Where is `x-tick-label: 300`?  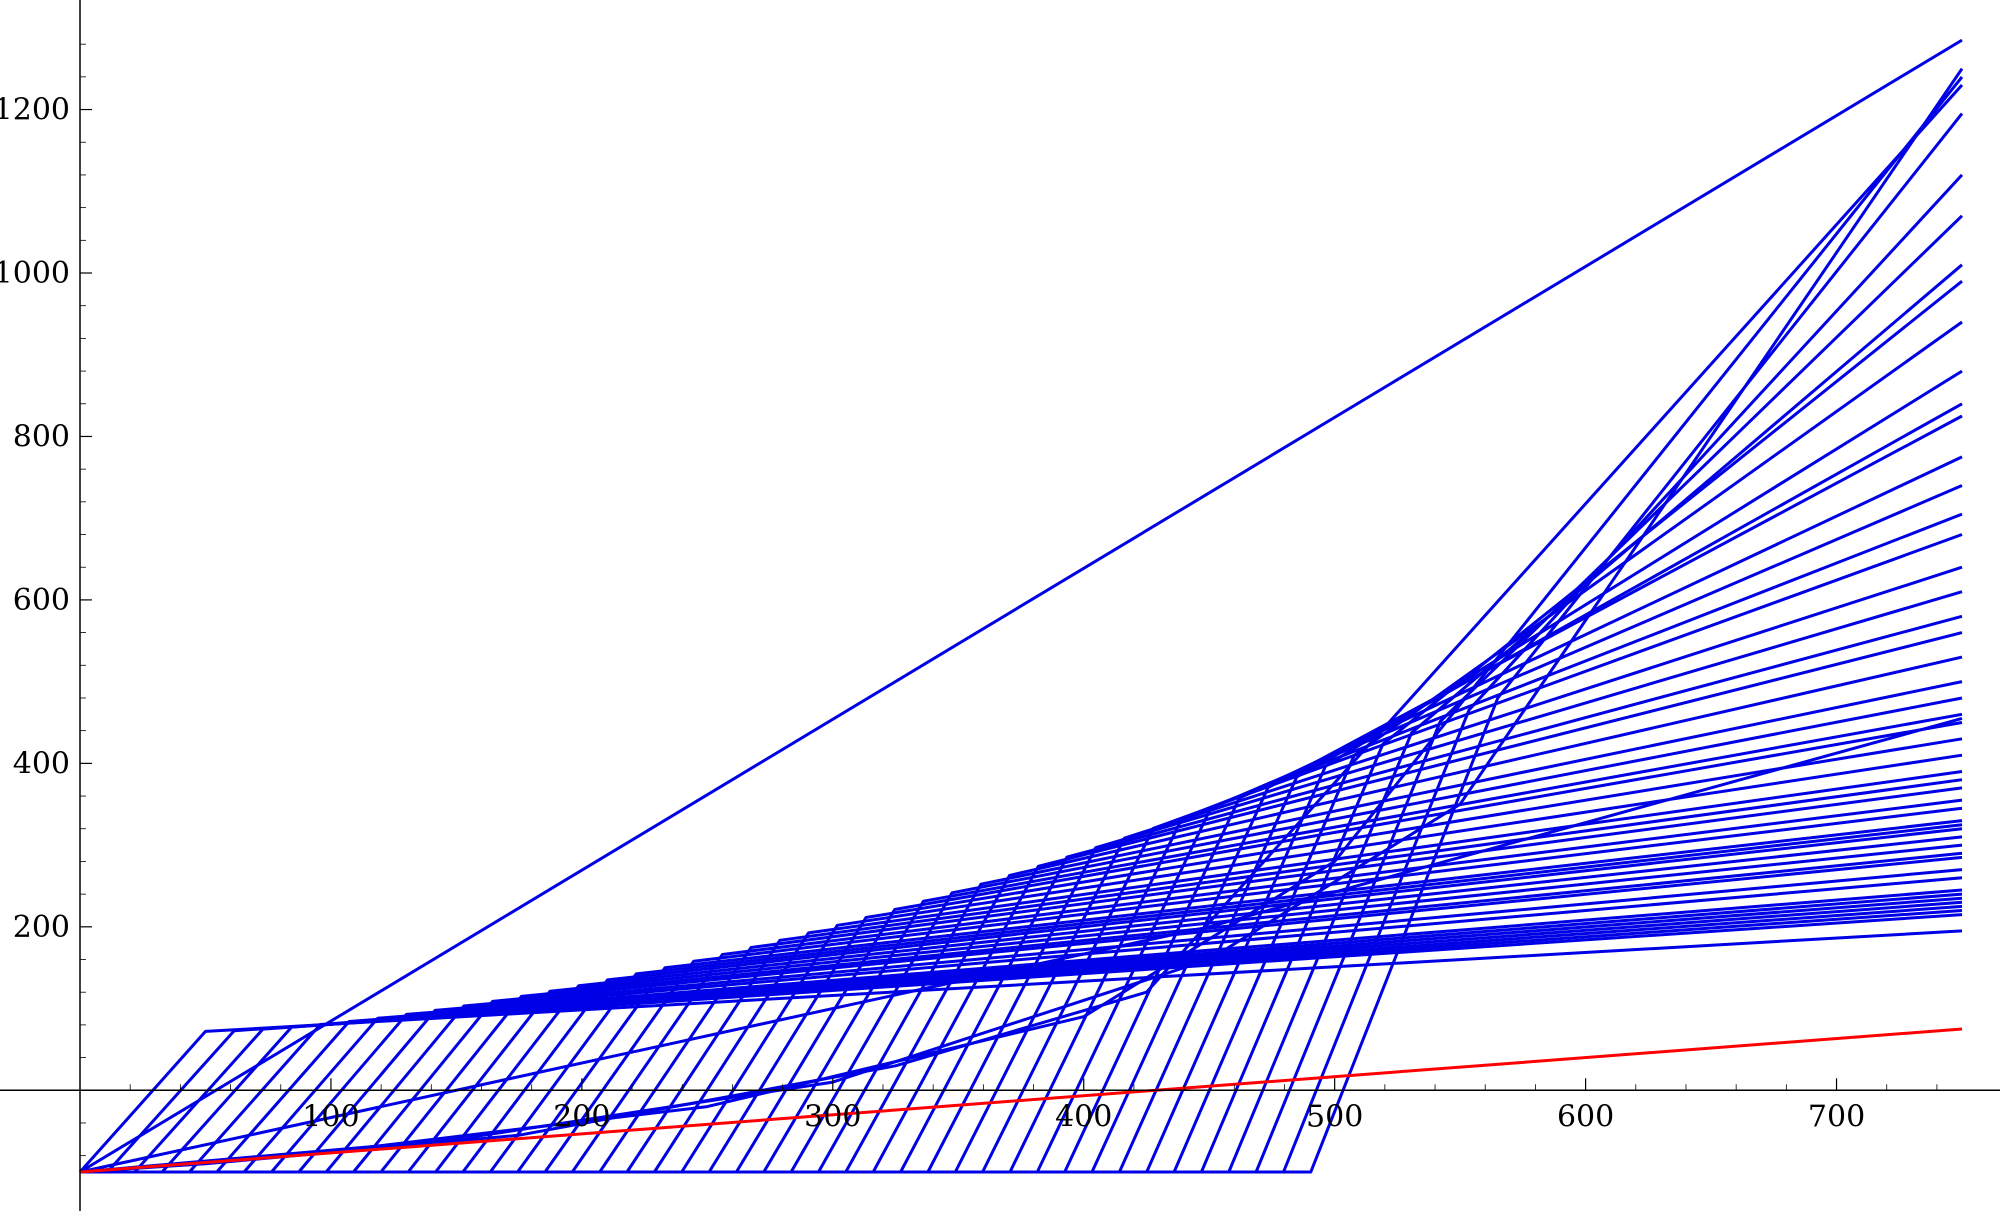 x-tick-label: 300 is located at coordinates (832, 1116).